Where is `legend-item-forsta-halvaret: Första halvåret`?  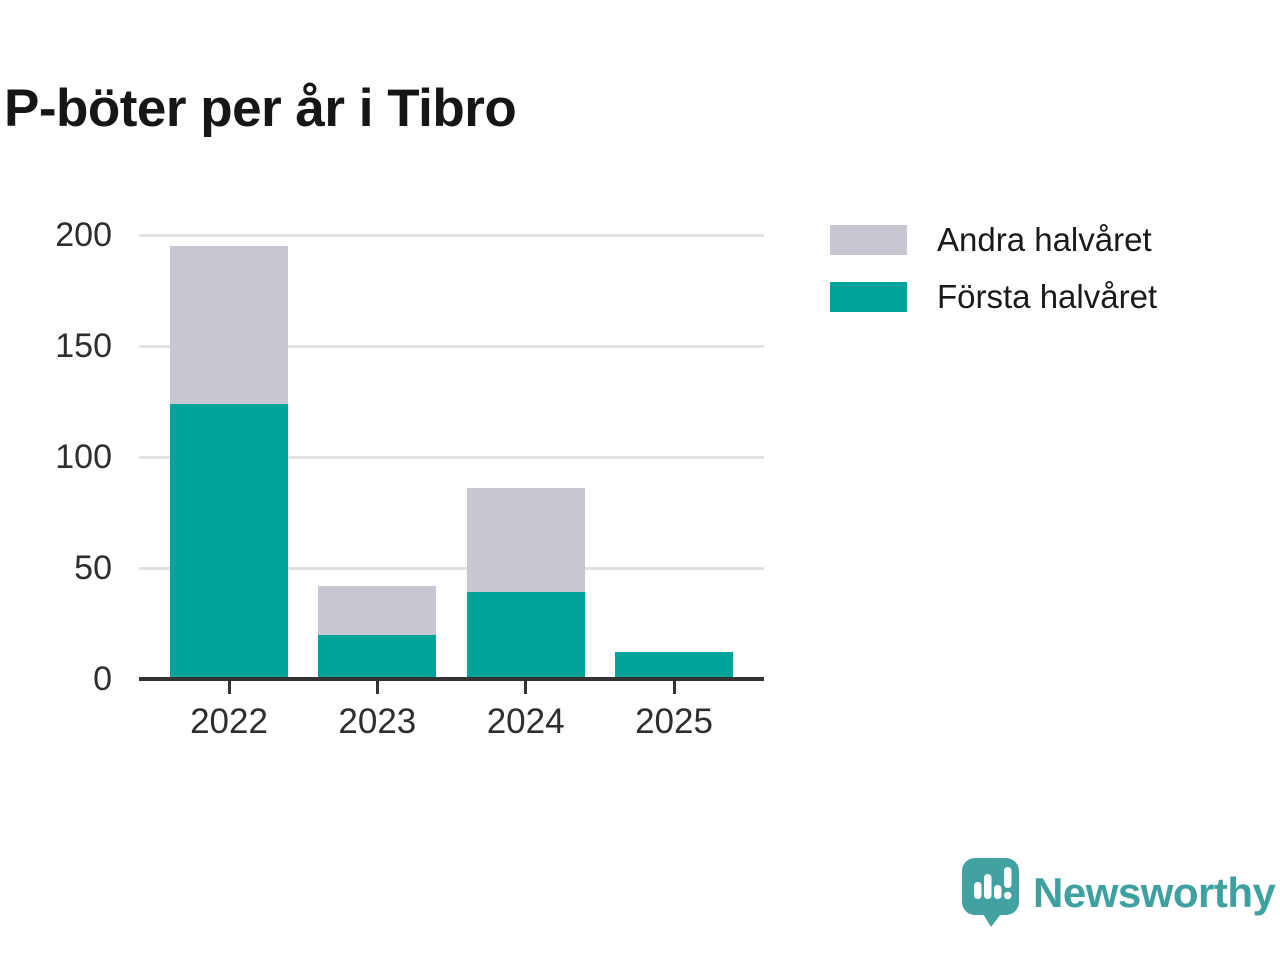
legend-item-forsta-halvaret: Första halvåret is located at coordinates (993, 296).